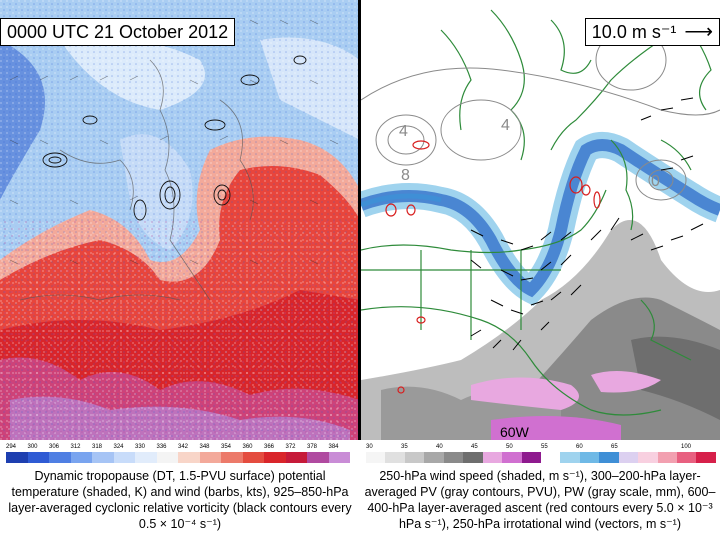 This screenshot has height=540, width=720. Describe the element at coordinates (183, 447) in the screenshot. I see `colorbar-tick-label: 342` at that location.